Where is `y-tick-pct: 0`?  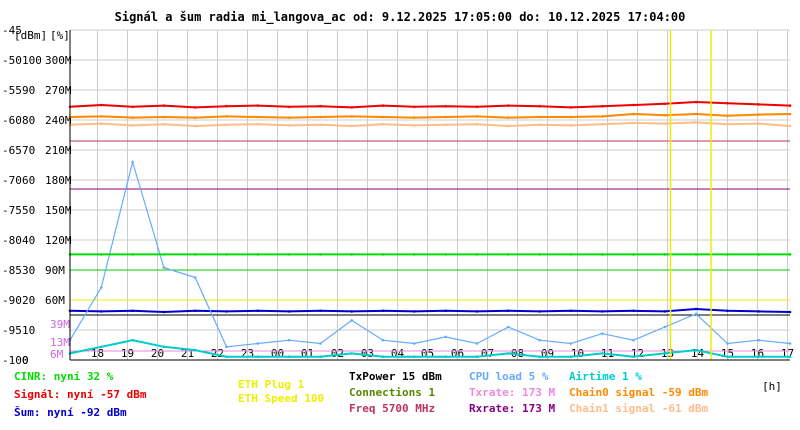
y-tick-pct: 0 is located at coordinates (25, 360).